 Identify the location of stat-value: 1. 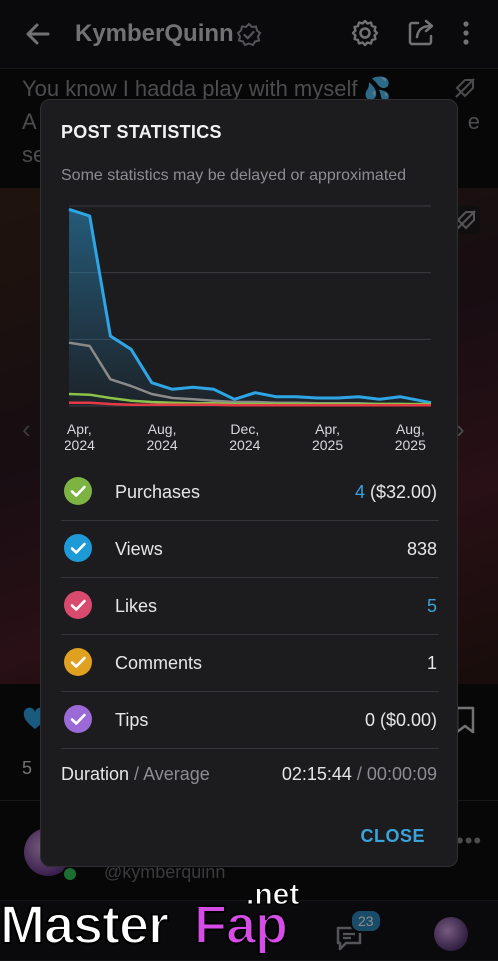
(431, 663).